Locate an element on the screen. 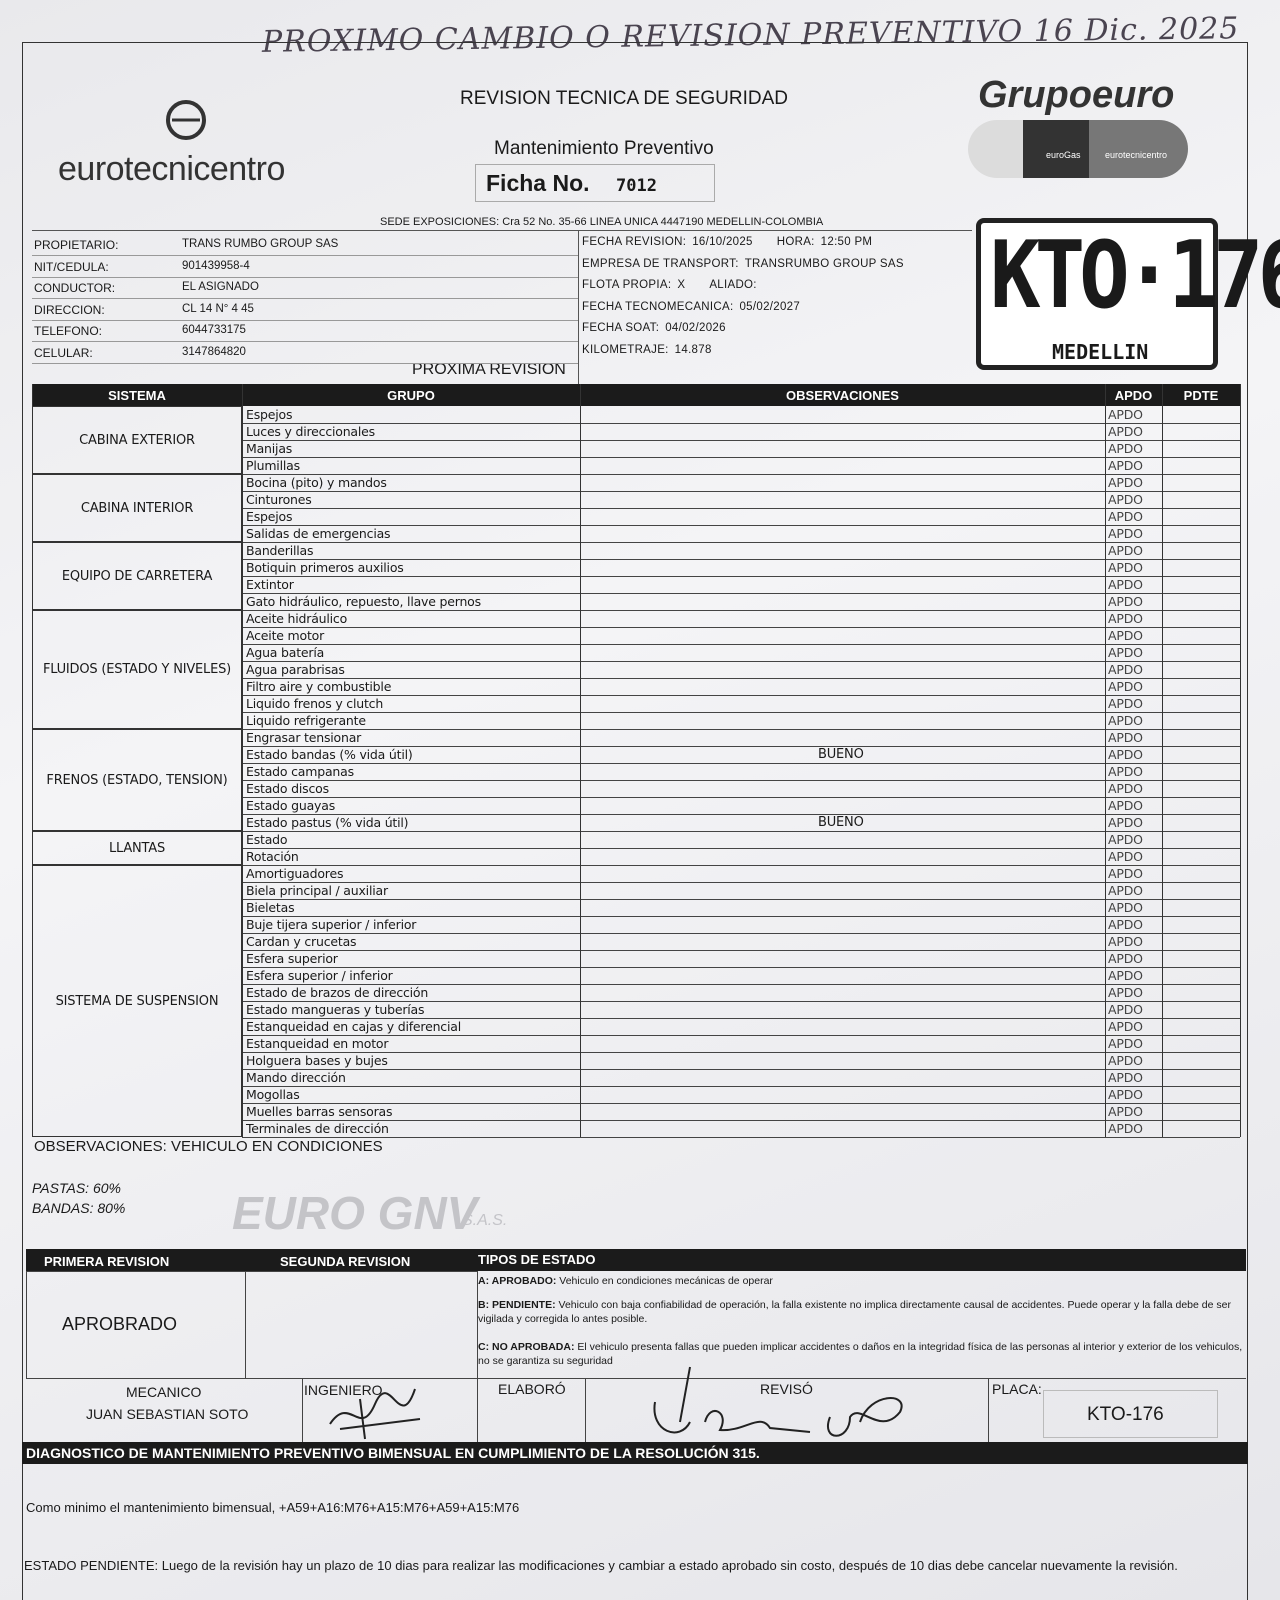 The height and width of the screenshot is (1600, 1280). group-cell: Buje tijera superior / inferior is located at coordinates (331, 924).